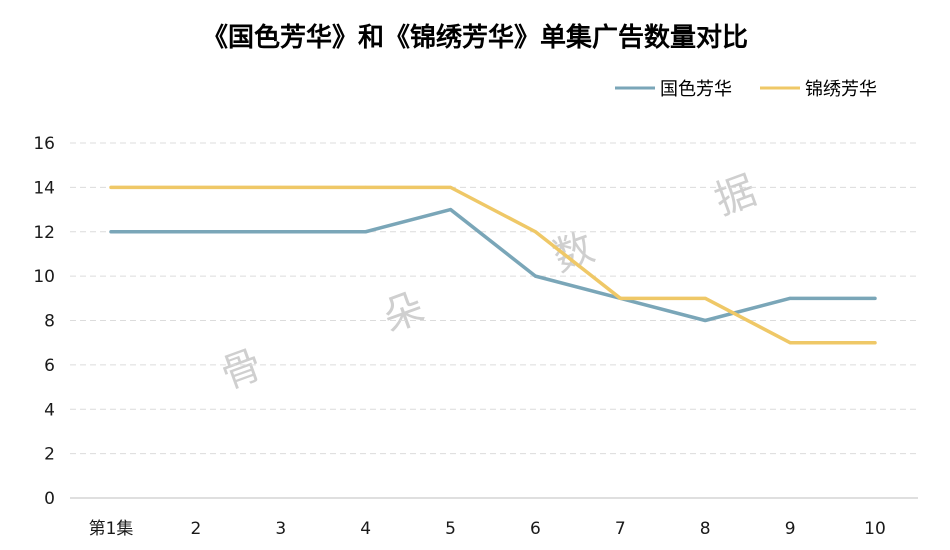  Describe the element at coordinates (44, 233) in the screenshot. I see `y-tick-label: 12` at that location.